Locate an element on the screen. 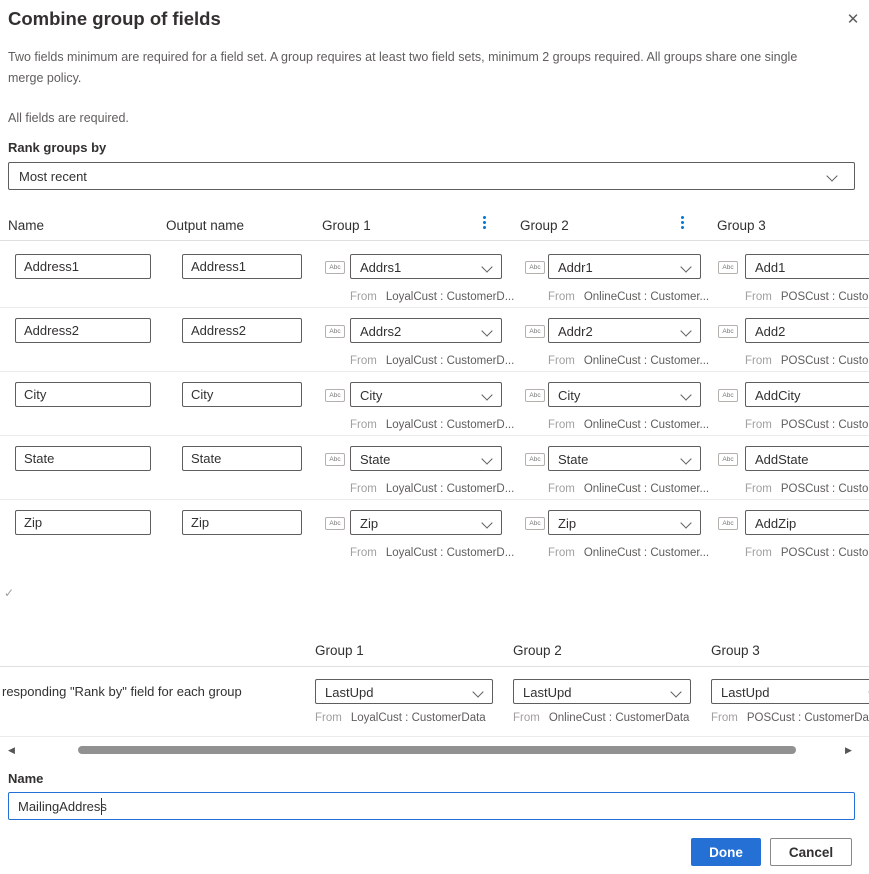  selected-field: AddState is located at coordinates (782, 459).